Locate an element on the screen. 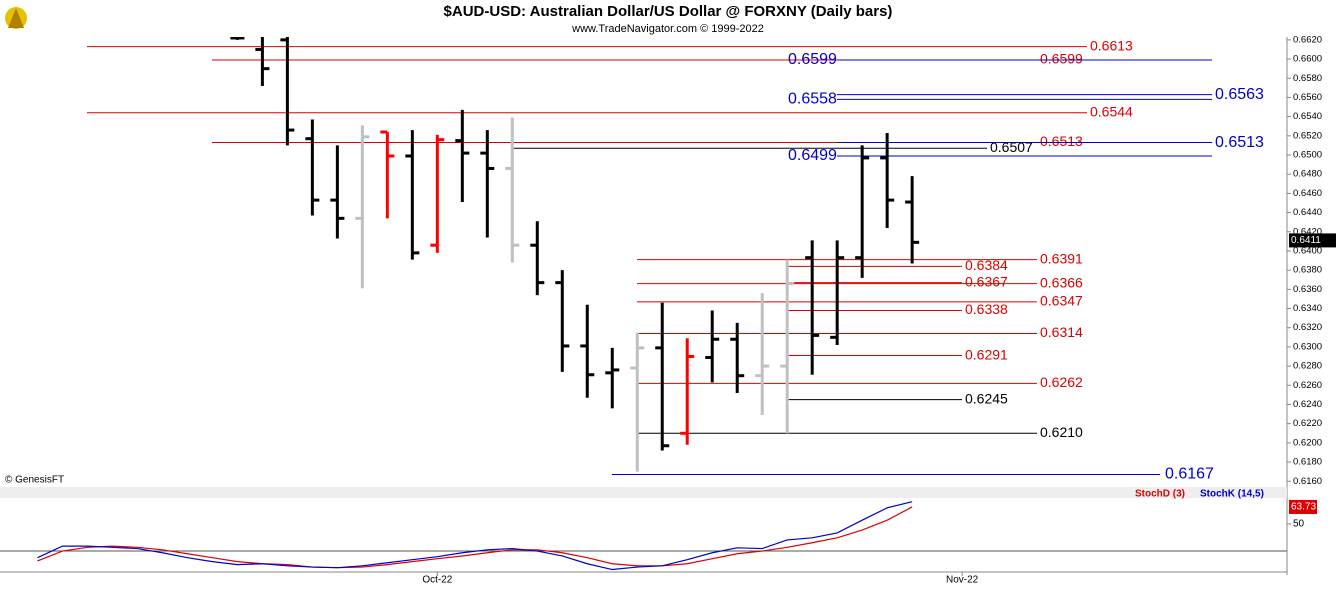  y-tick-label: 0.6540 is located at coordinates (1307, 116).